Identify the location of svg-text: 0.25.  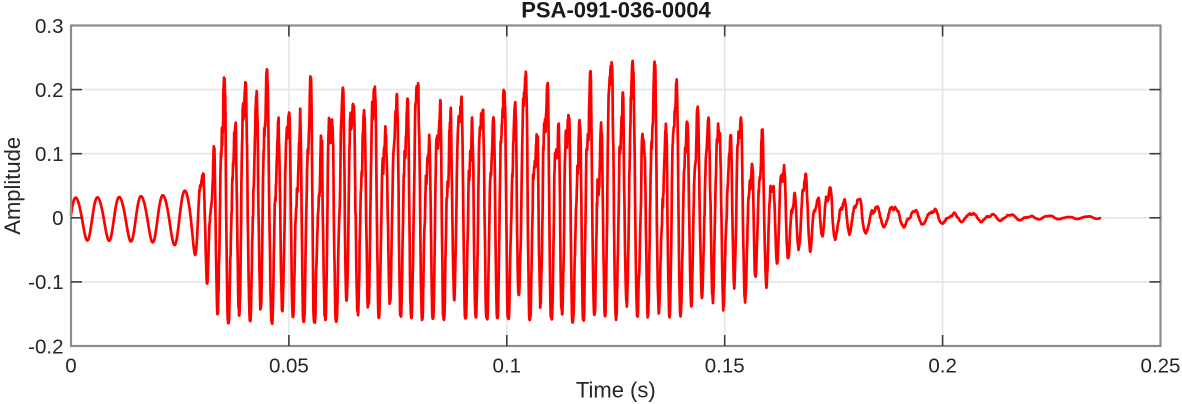
(1161, 366).